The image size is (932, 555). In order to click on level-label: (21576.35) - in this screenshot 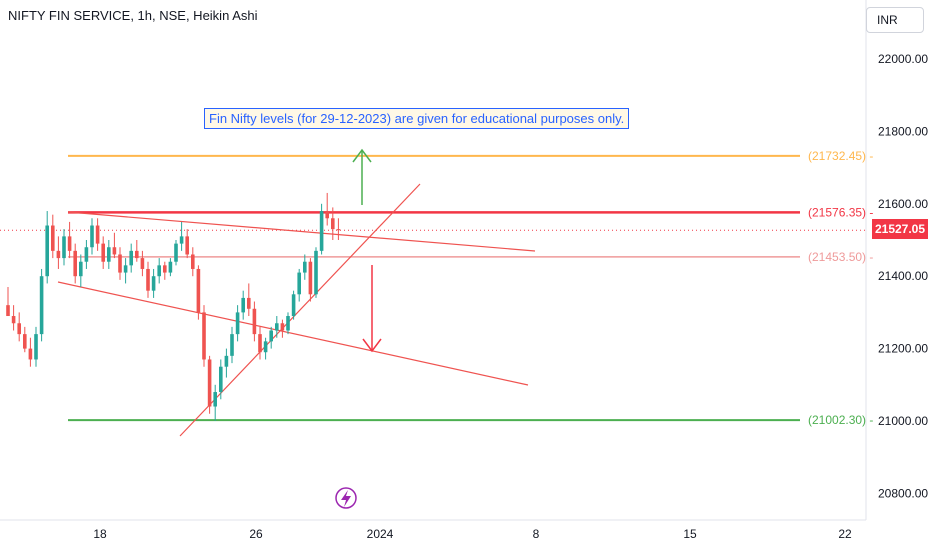, I will do `click(840, 212)`.